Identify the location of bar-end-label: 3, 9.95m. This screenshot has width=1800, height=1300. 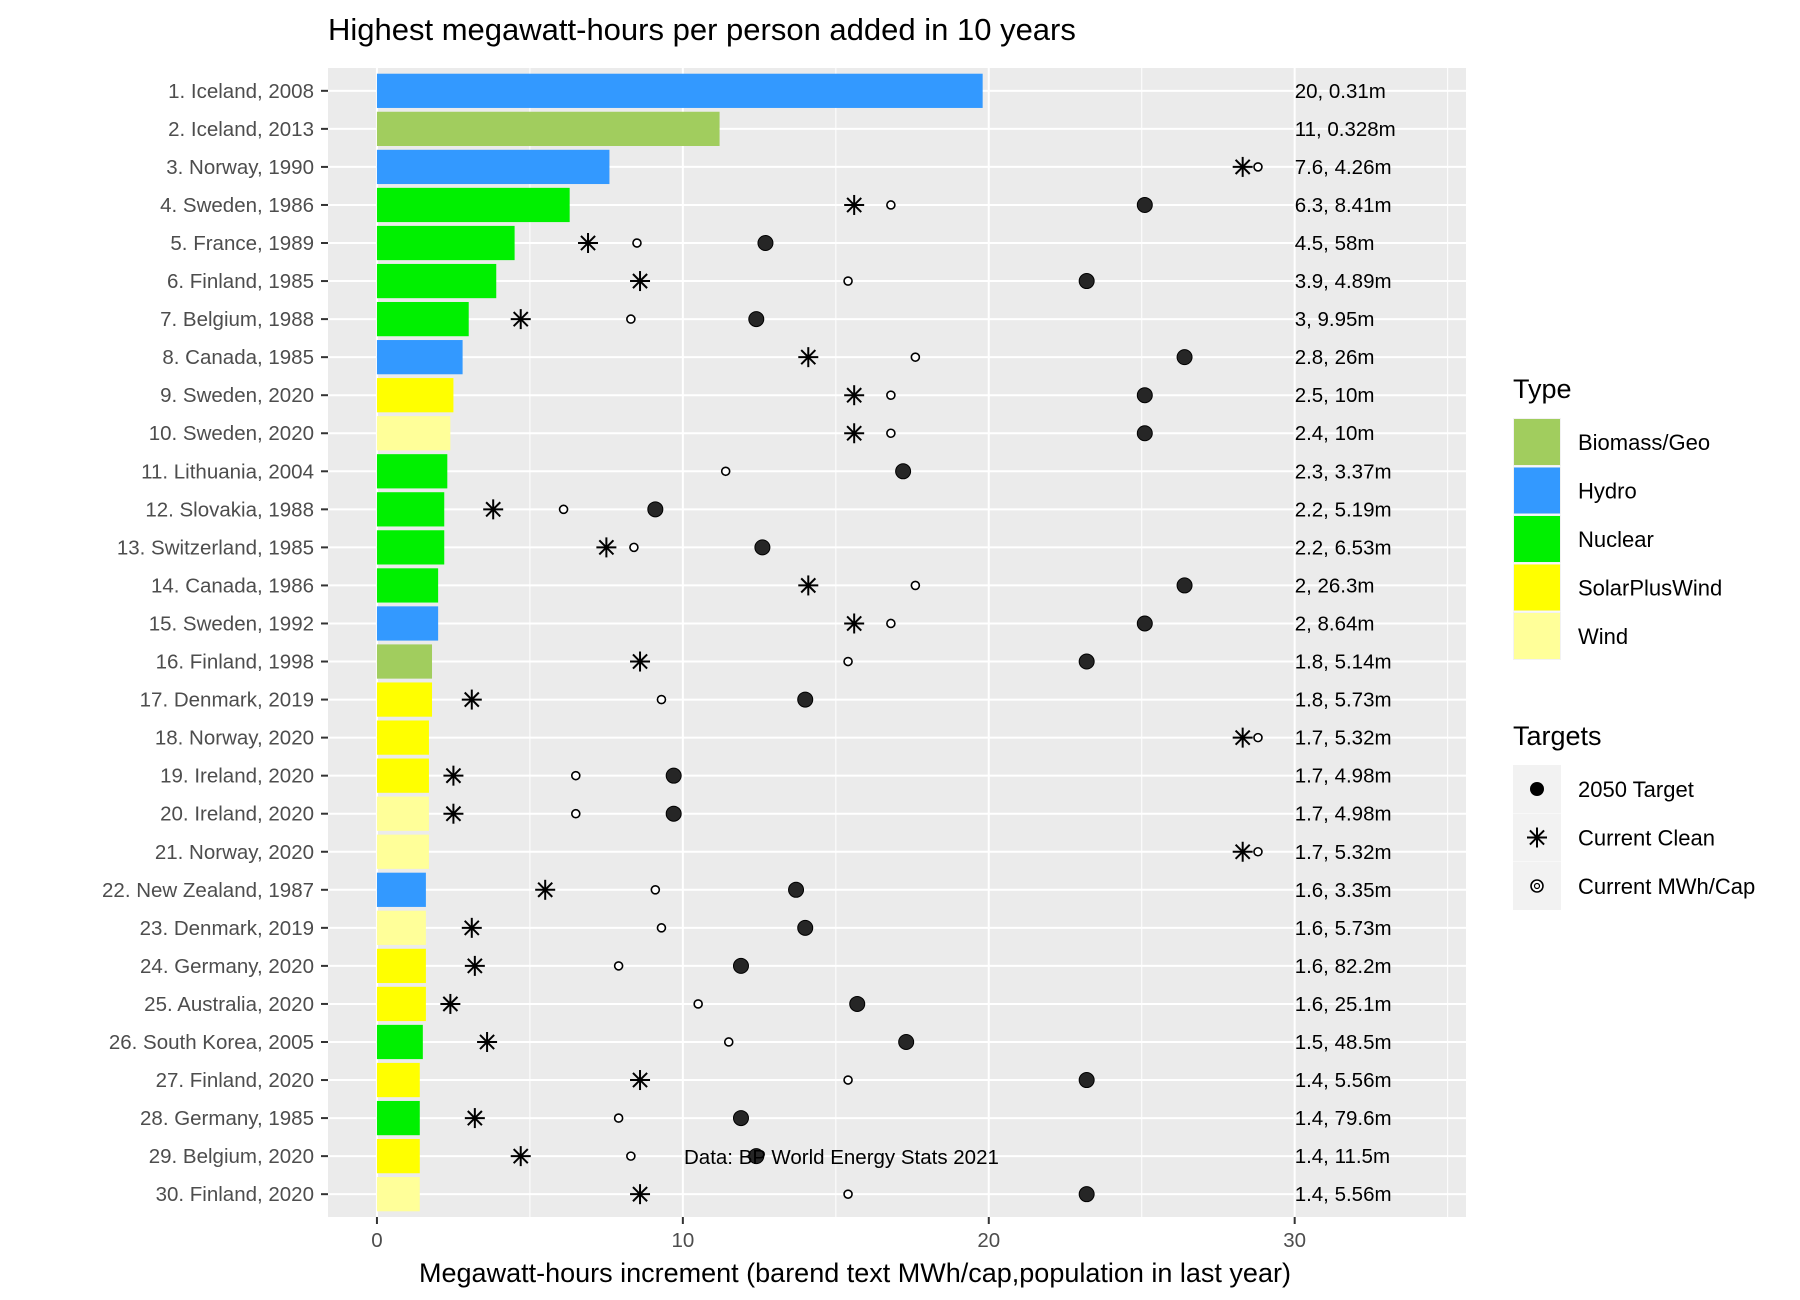
(1335, 319).